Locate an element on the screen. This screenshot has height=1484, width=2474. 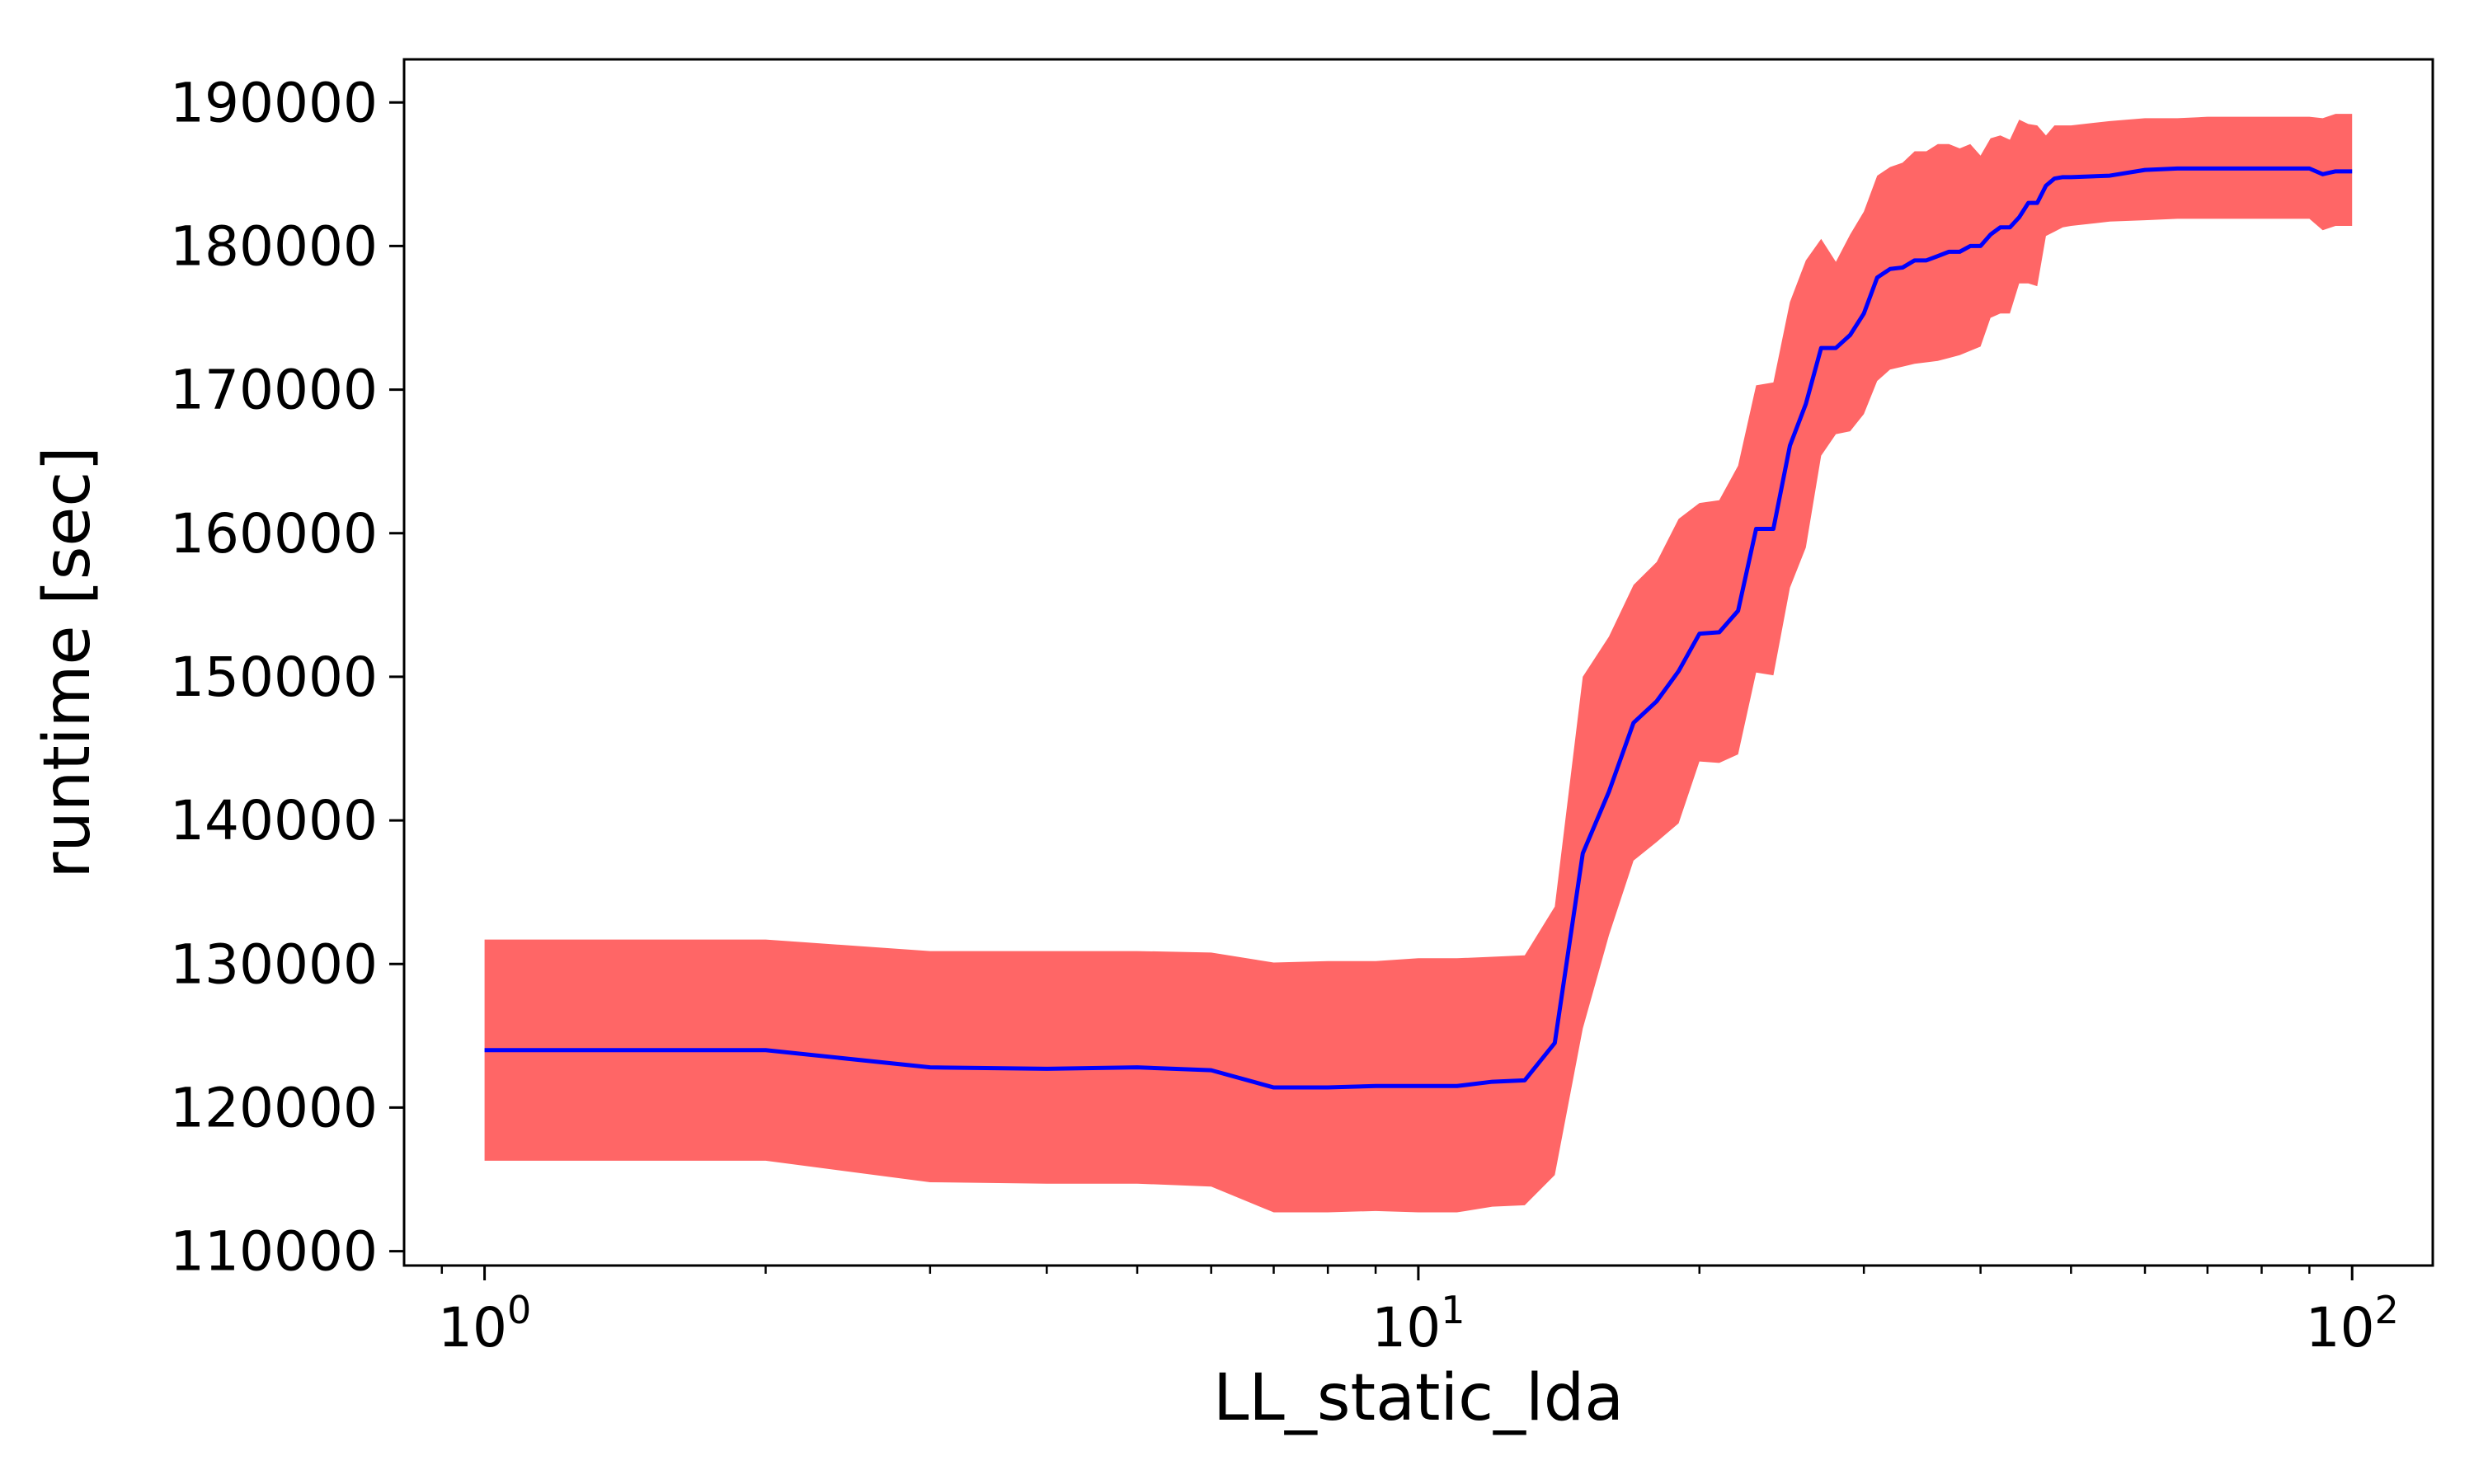
y-tick-label: 130000 is located at coordinates (274, 964).